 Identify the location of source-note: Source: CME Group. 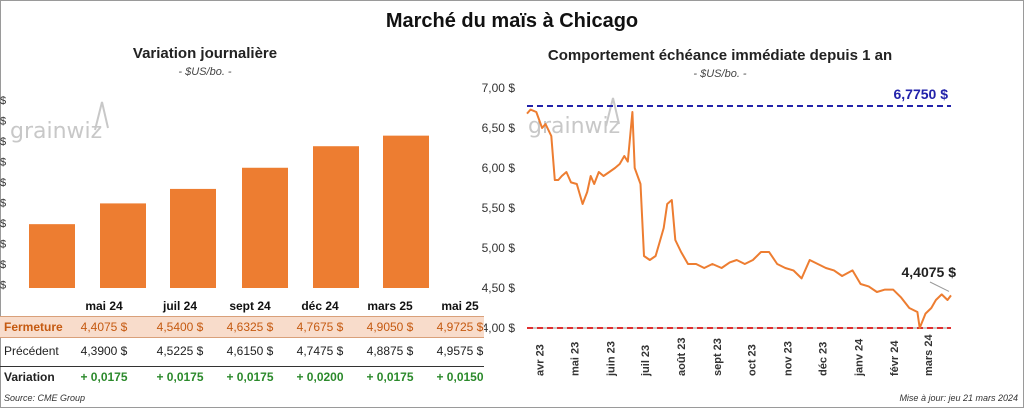
(45, 398).